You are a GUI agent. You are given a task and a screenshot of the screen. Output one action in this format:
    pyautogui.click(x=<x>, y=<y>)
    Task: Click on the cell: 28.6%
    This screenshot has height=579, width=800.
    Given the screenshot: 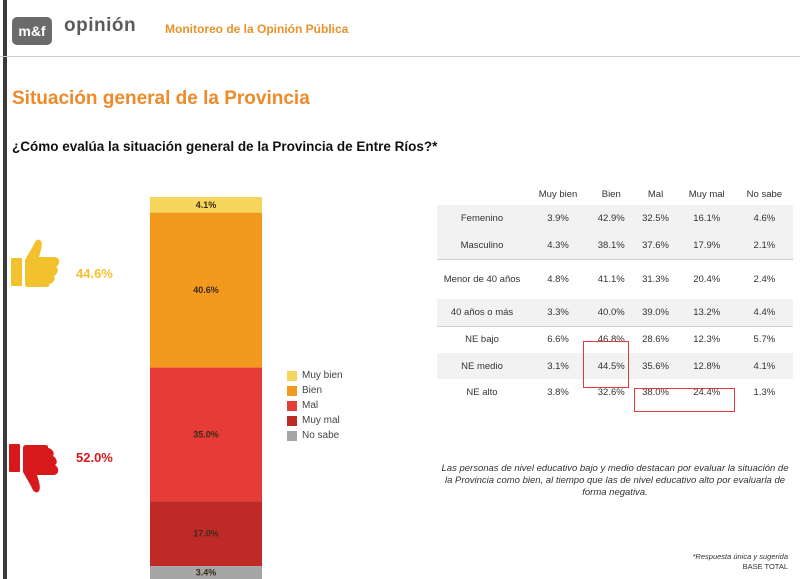 What is the action you would take?
    pyautogui.click(x=655, y=339)
    